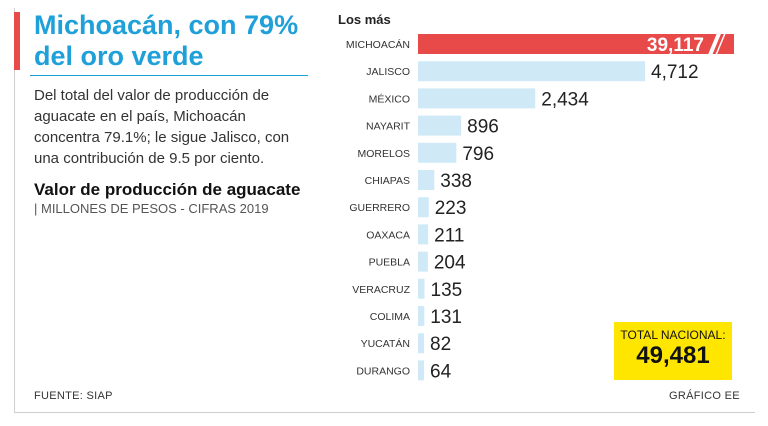 Image resolution: width=768 pixels, height=426 pixels. What do you see at coordinates (421, 316) in the screenshot?
I see `bar-colima` at bounding box center [421, 316].